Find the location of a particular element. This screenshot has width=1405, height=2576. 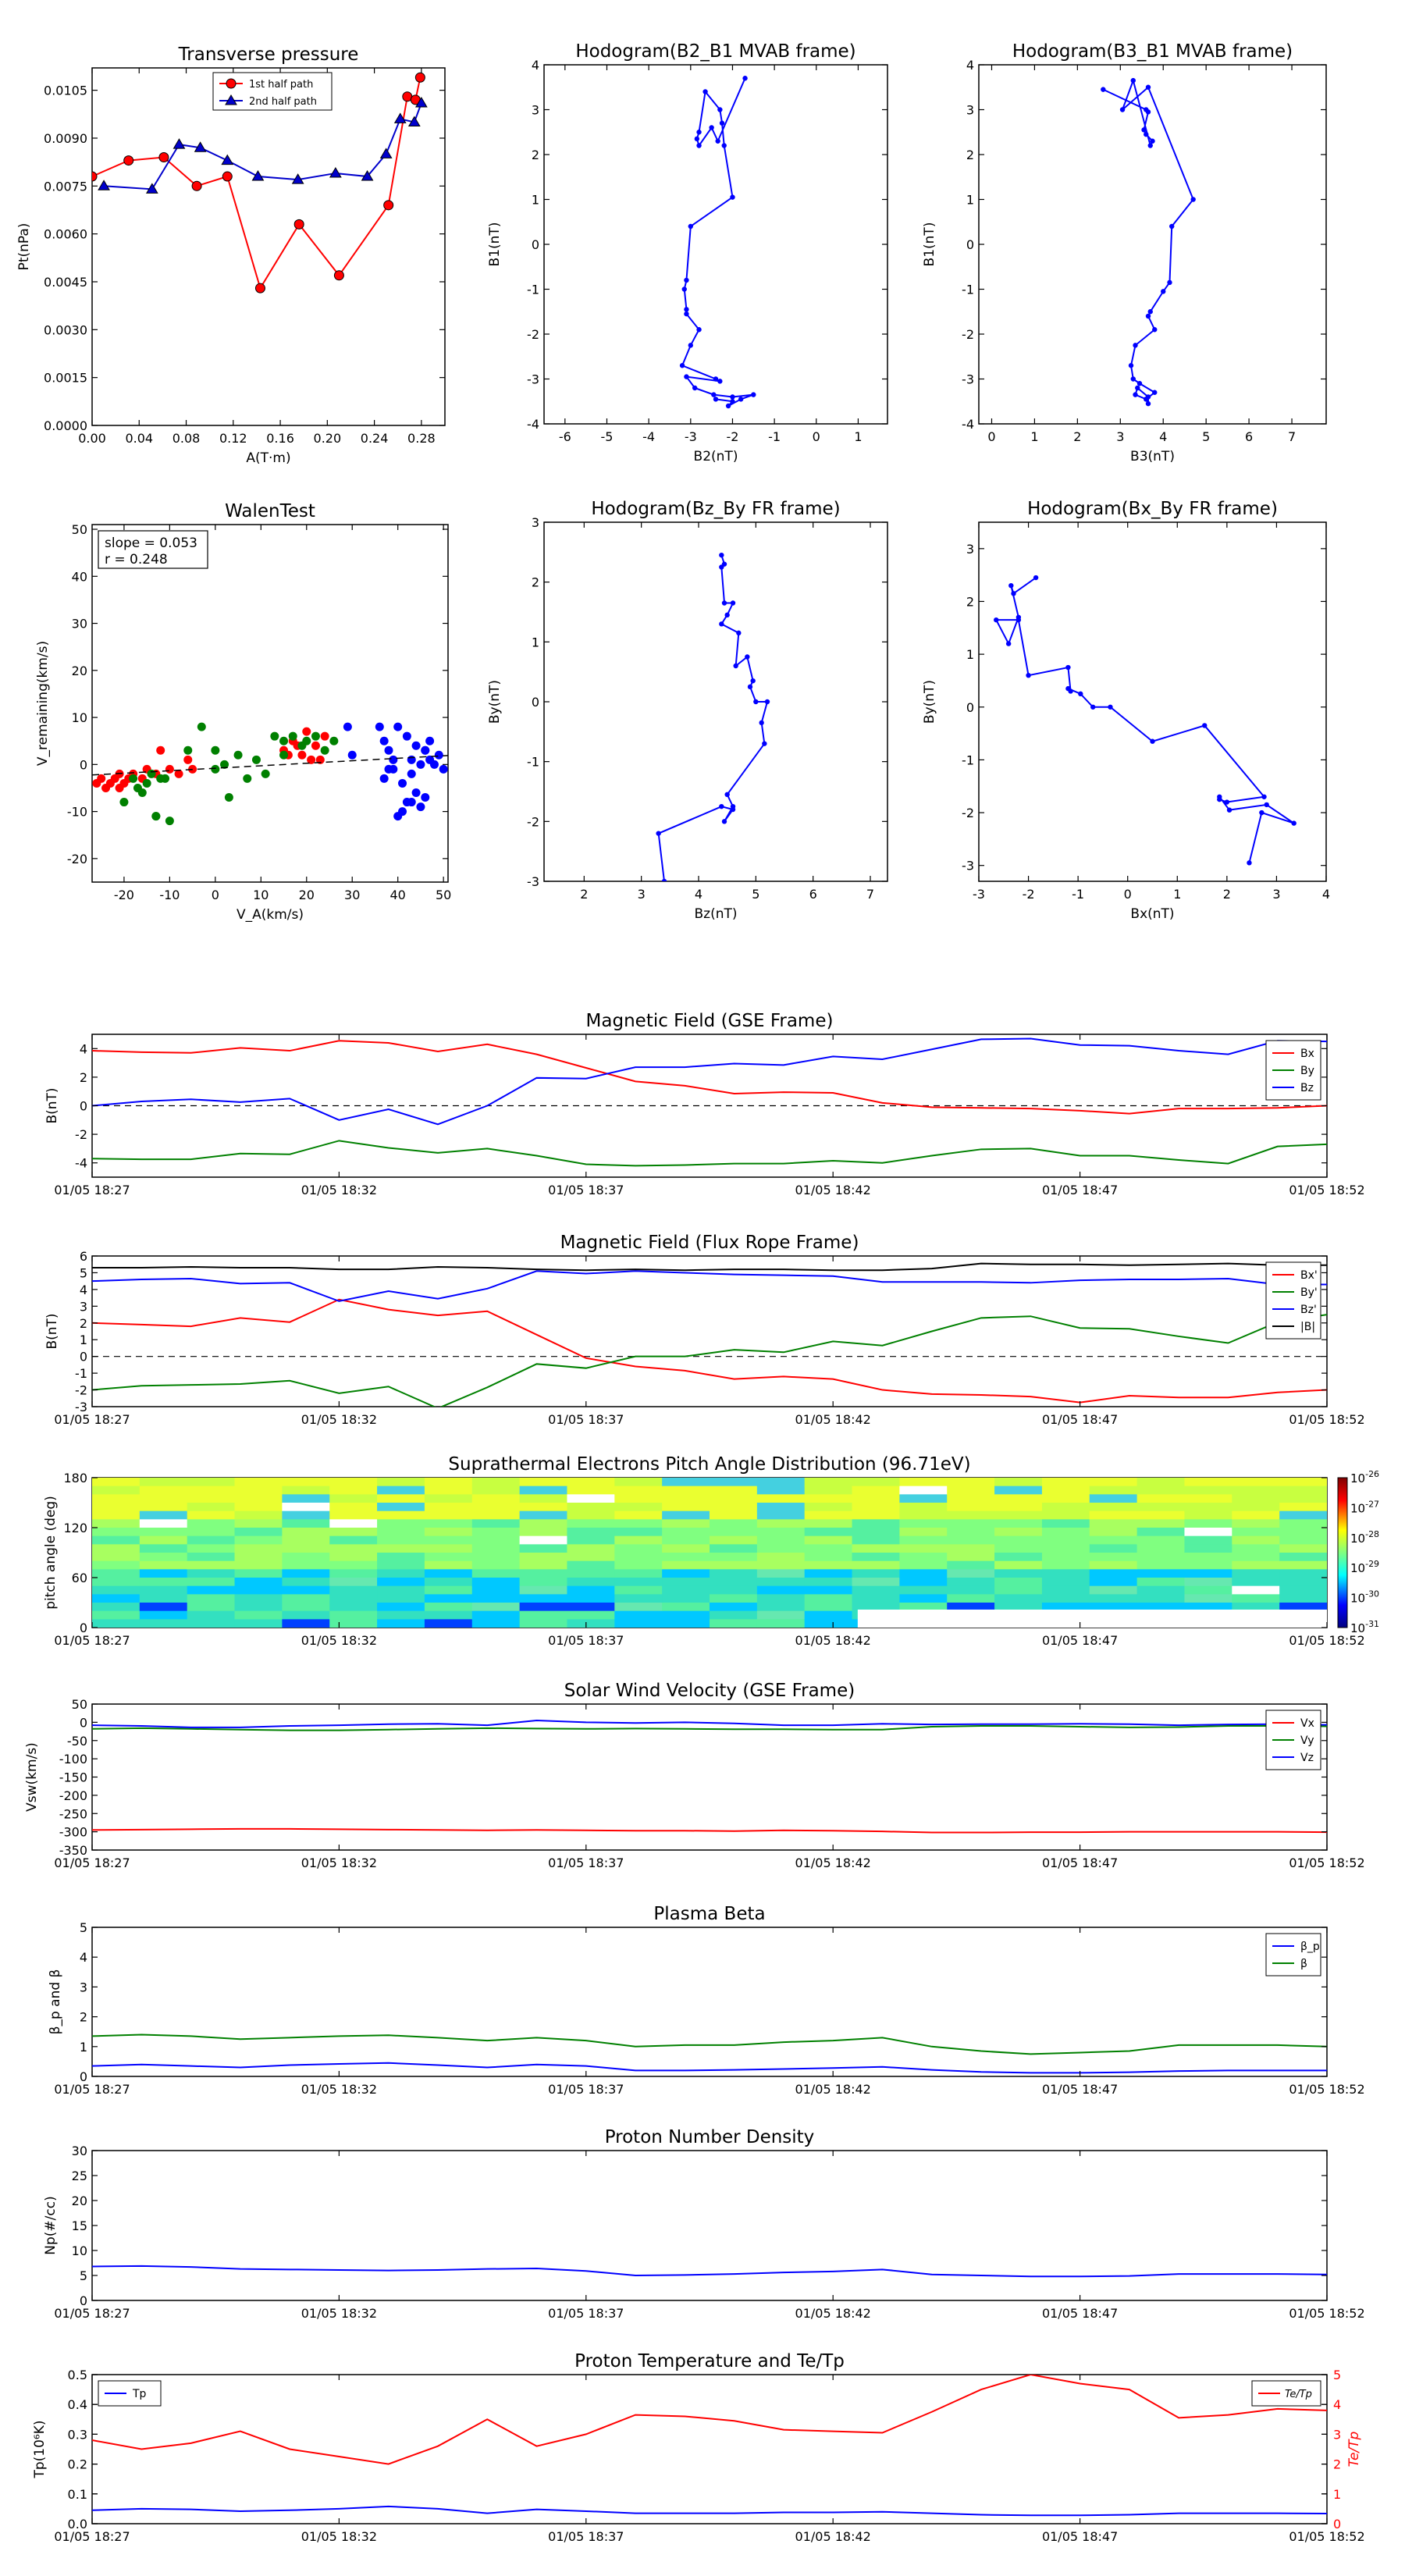

plot-frame is located at coordinates (1152, 245).